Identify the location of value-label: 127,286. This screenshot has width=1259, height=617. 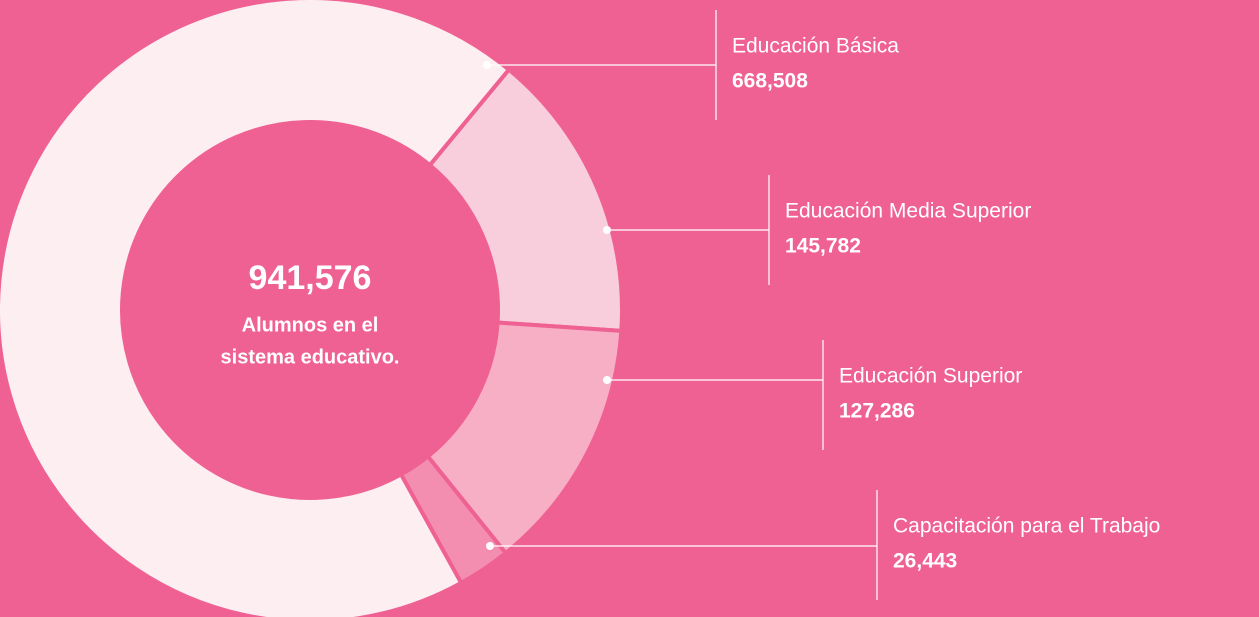
(877, 411).